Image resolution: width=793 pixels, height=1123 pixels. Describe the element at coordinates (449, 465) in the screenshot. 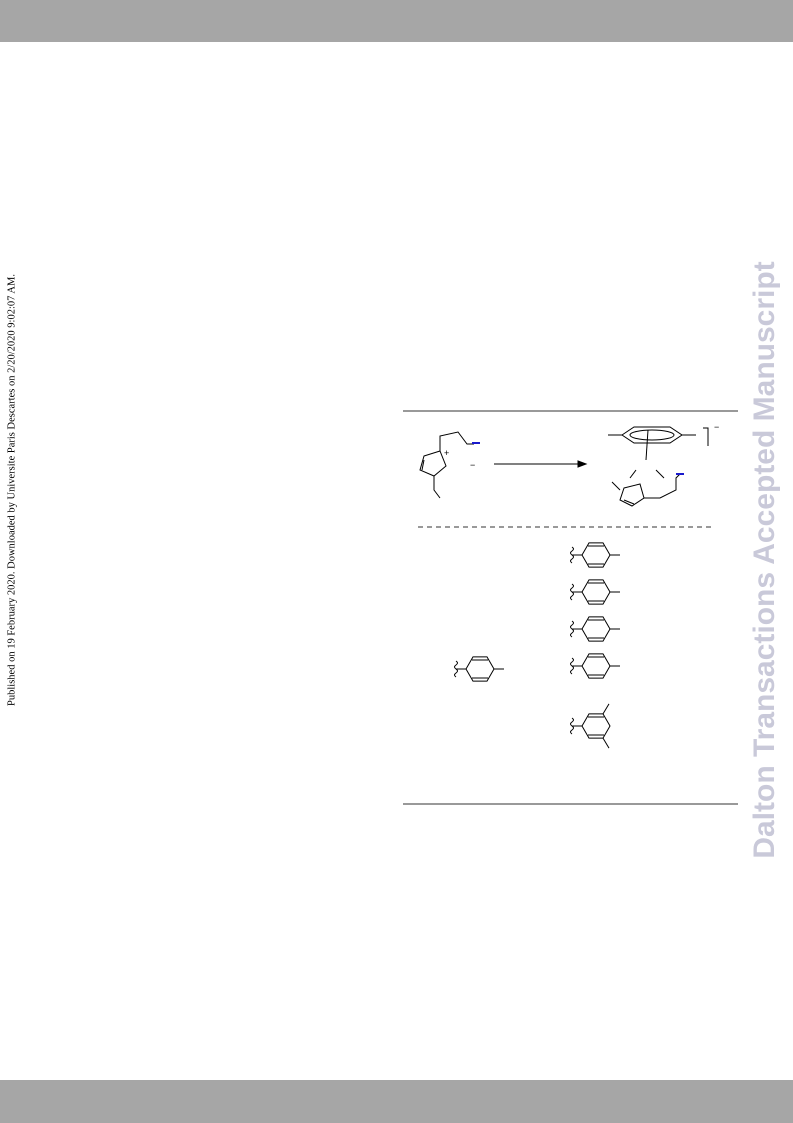

I see `imidazolium: + −` at that location.